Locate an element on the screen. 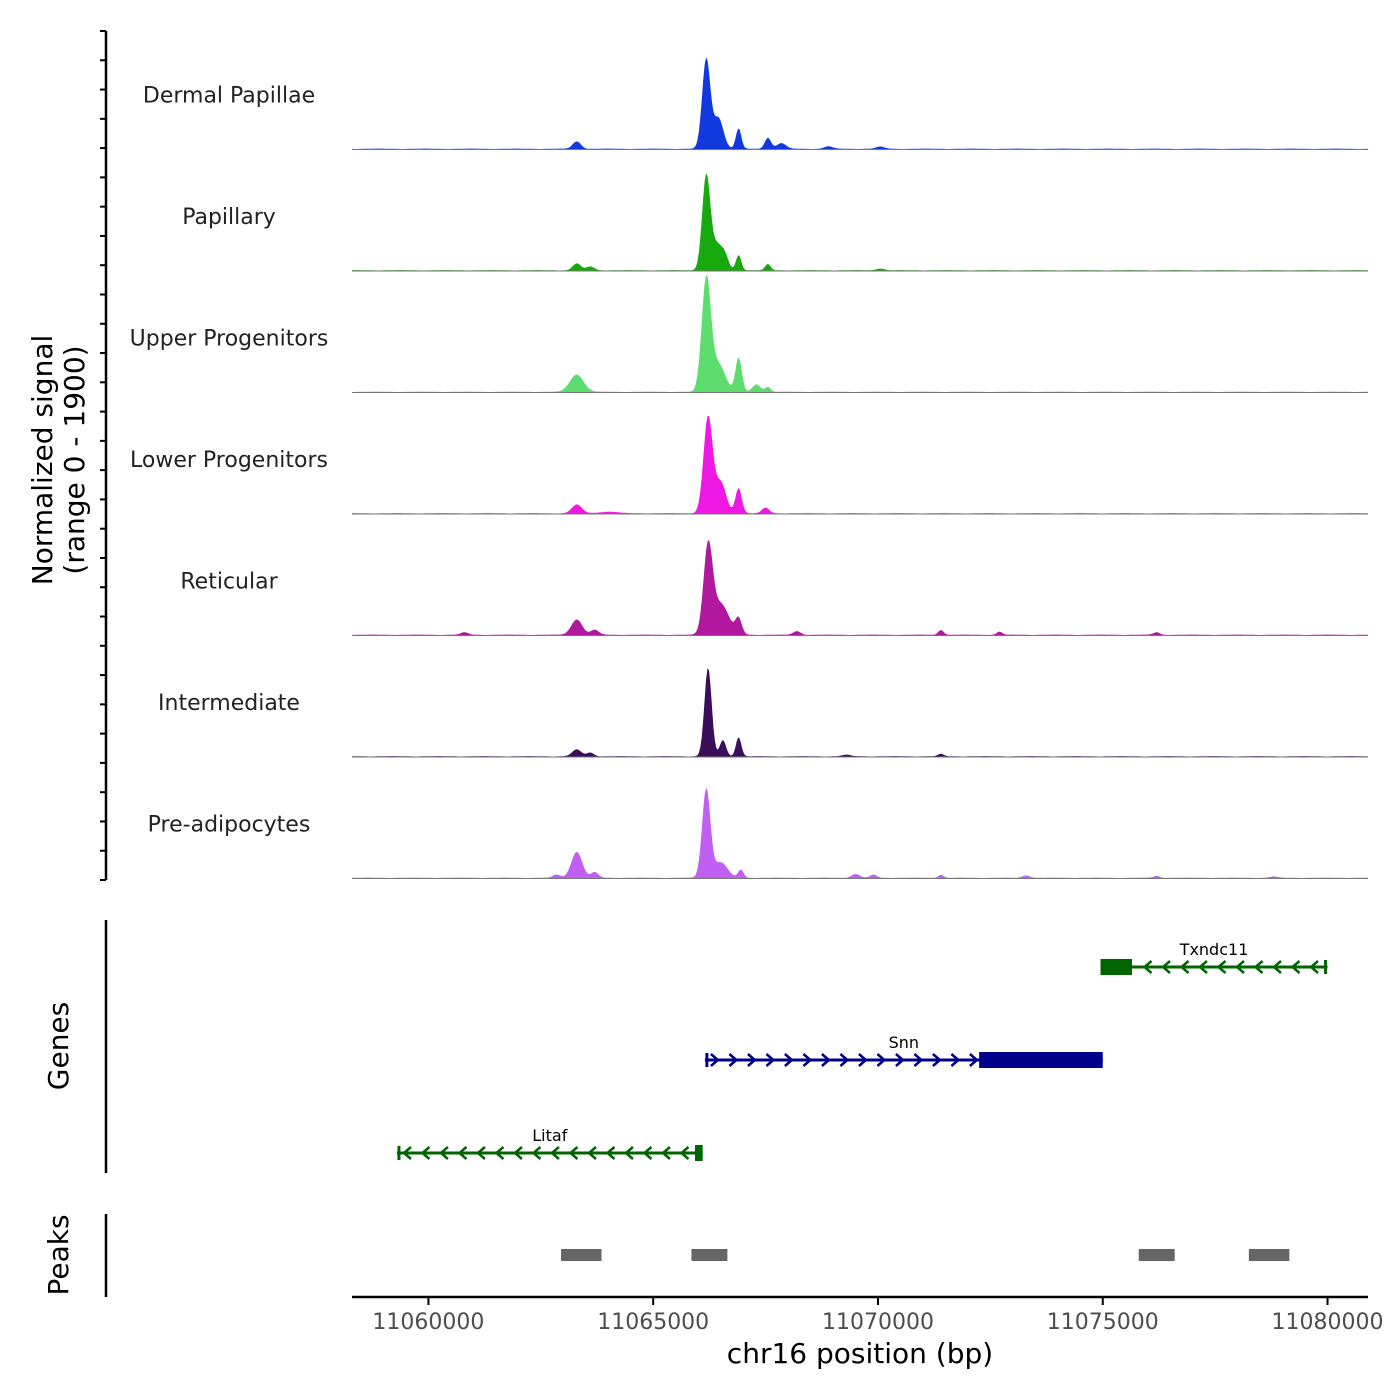  peaks-track-label: Peaks is located at coordinates (58, 1254).